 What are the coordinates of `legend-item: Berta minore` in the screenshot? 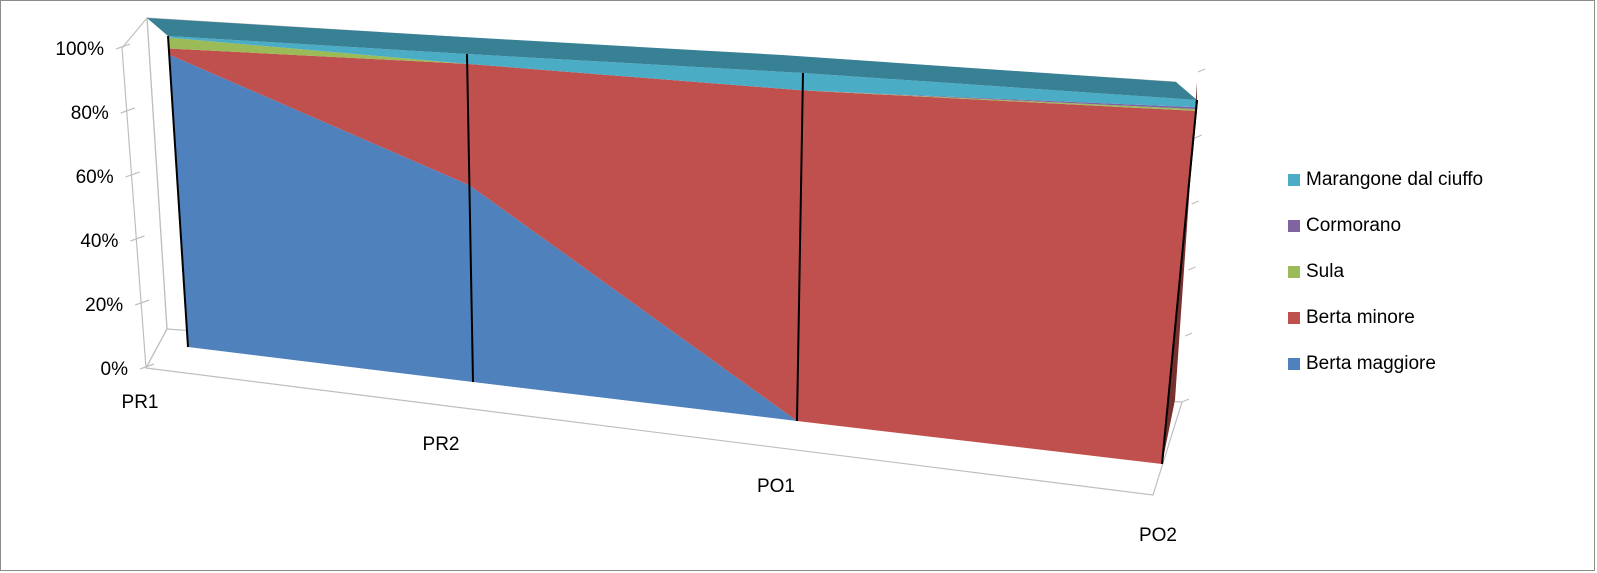 It's located at (1385, 317).